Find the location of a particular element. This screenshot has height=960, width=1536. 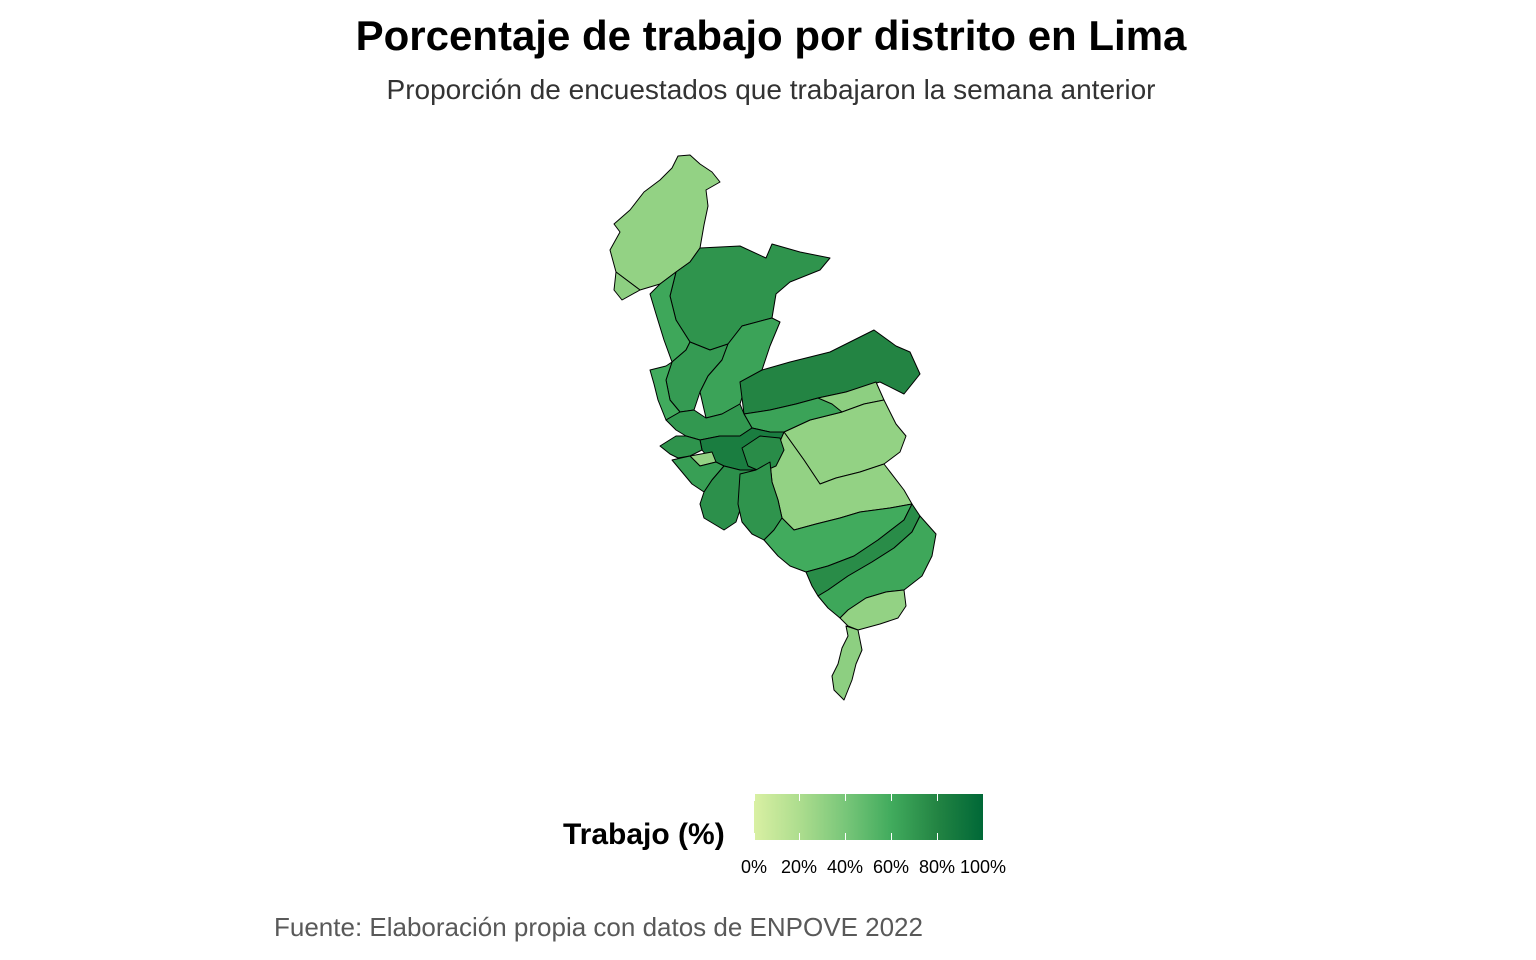

legend-label-100: 100% is located at coordinates (983, 867).